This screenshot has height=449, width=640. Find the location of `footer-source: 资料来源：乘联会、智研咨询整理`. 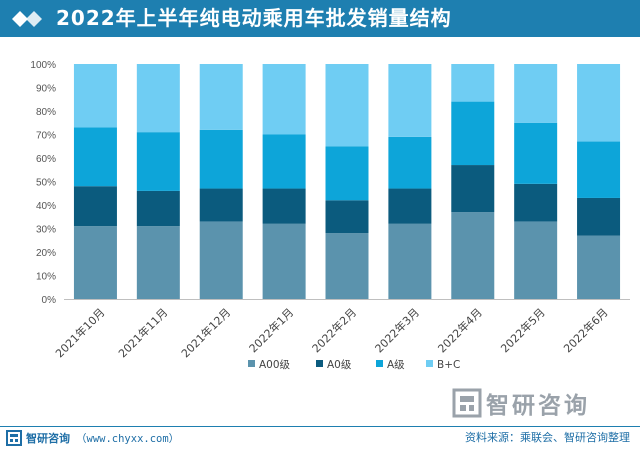

footer-source: 资料来源：乘联会、智研咨询整理 is located at coordinates (547, 437).